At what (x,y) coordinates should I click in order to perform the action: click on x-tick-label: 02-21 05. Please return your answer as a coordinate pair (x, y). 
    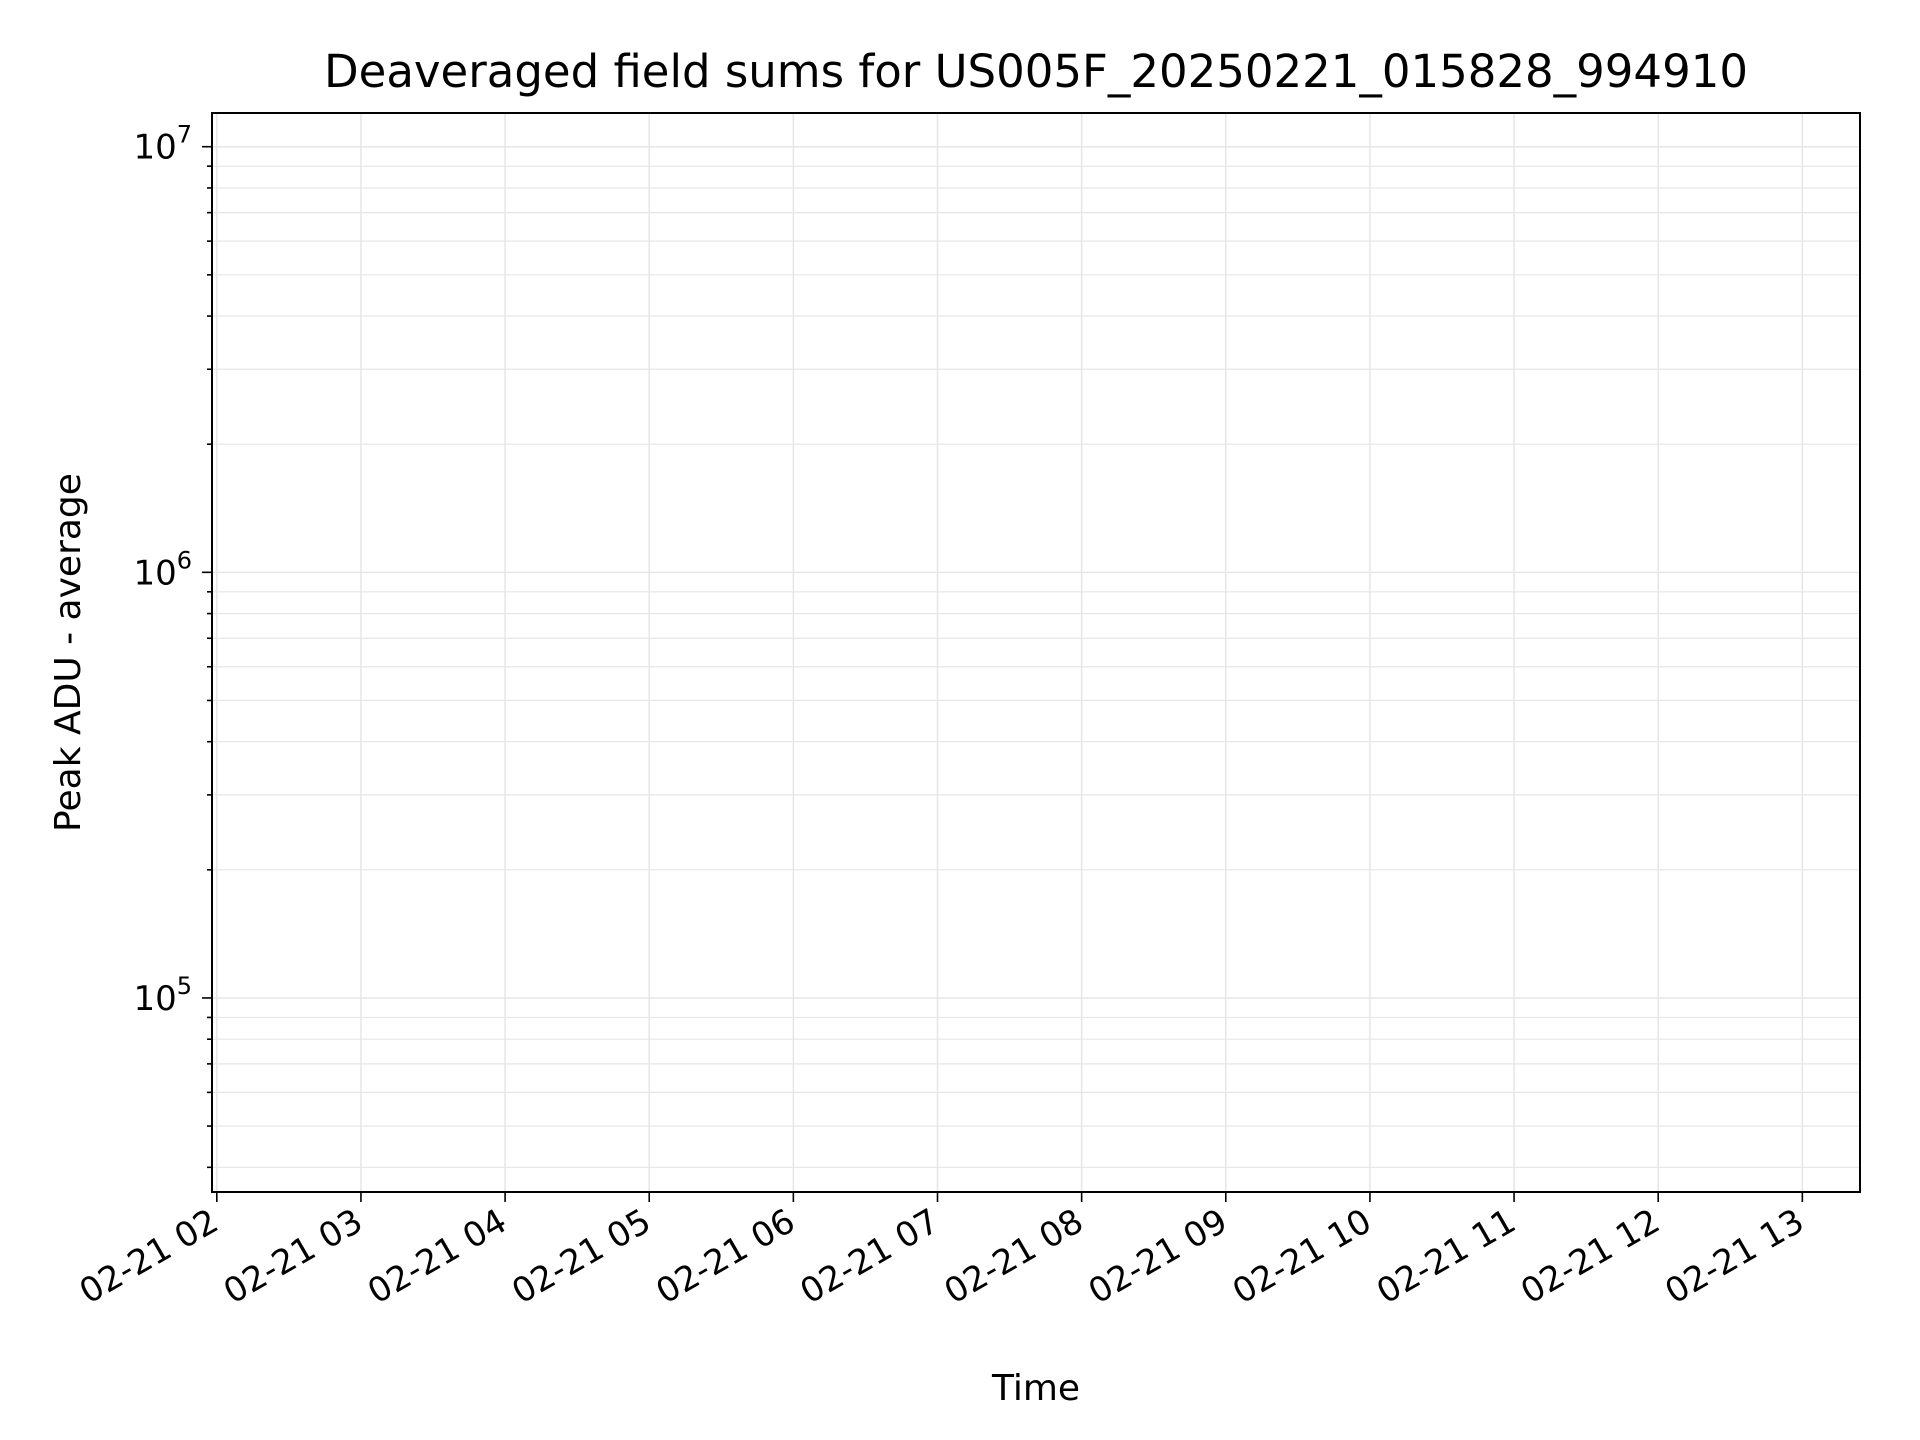
    Looking at the image, I should click on (581, 1256).